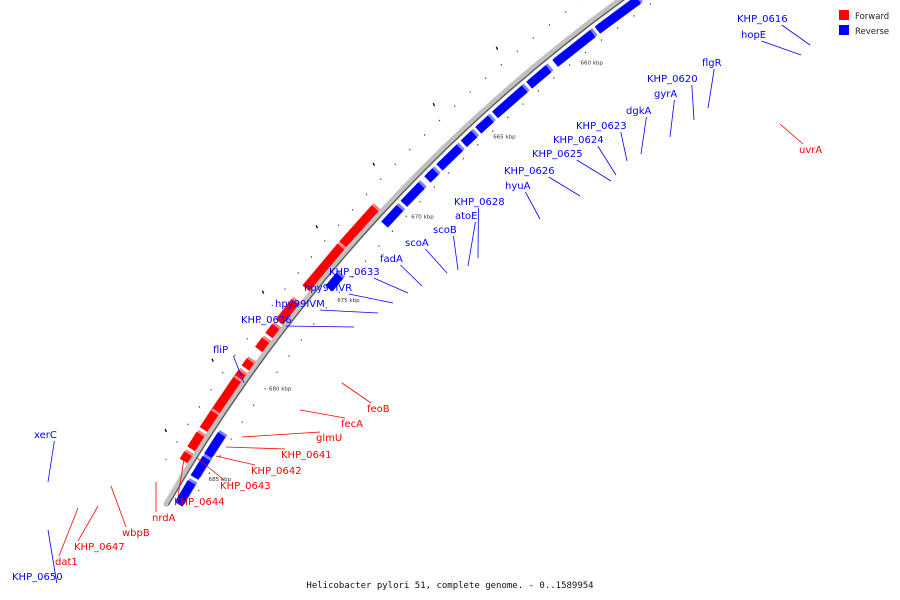  What do you see at coordinates (306, 455) in the screenshot?
I see `gene-label-khp_0641: KHP_0641` at bounding box center [306, 455].